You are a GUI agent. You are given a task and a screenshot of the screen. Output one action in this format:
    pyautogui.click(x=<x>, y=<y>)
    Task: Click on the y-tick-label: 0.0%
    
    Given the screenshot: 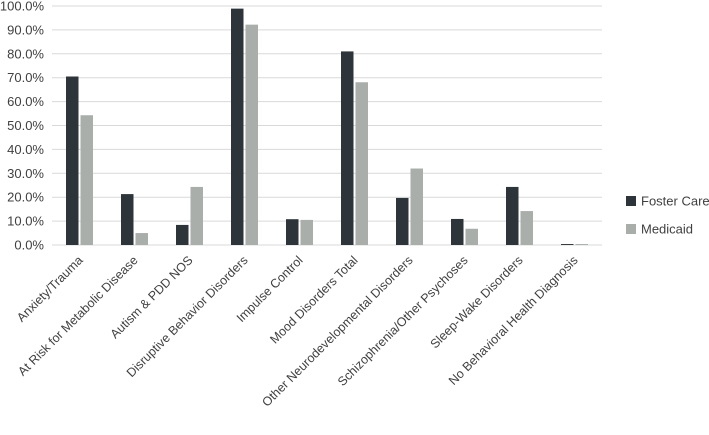 What is the action you would take?
    pyautogui.click(x=29, y=245)
    